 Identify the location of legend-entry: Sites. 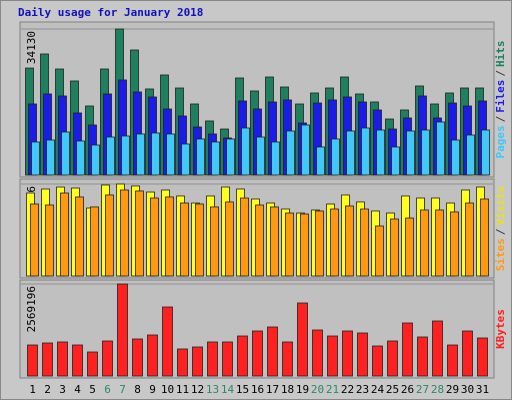
(500, 254).